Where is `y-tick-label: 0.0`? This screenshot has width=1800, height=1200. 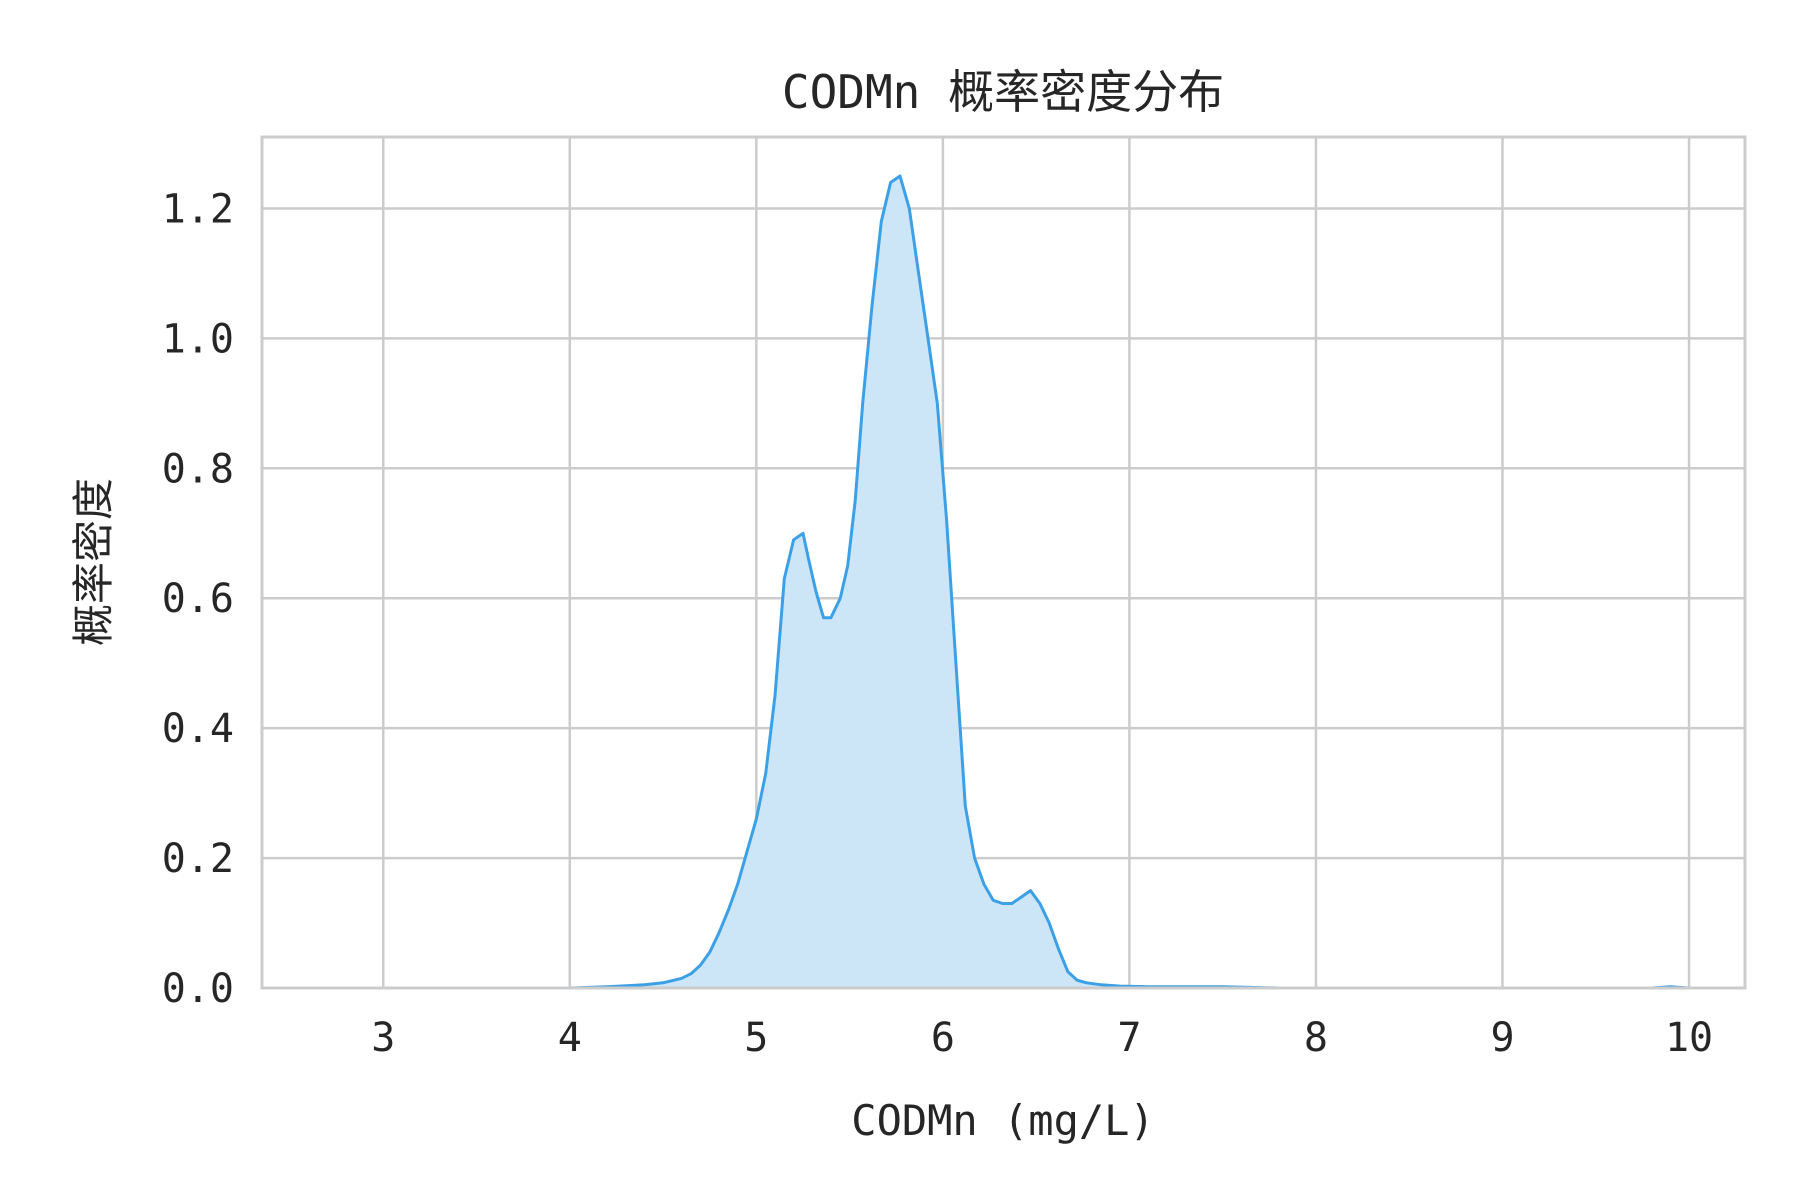 y-tick-label: 0.0 is located at coordinates (198, 989).